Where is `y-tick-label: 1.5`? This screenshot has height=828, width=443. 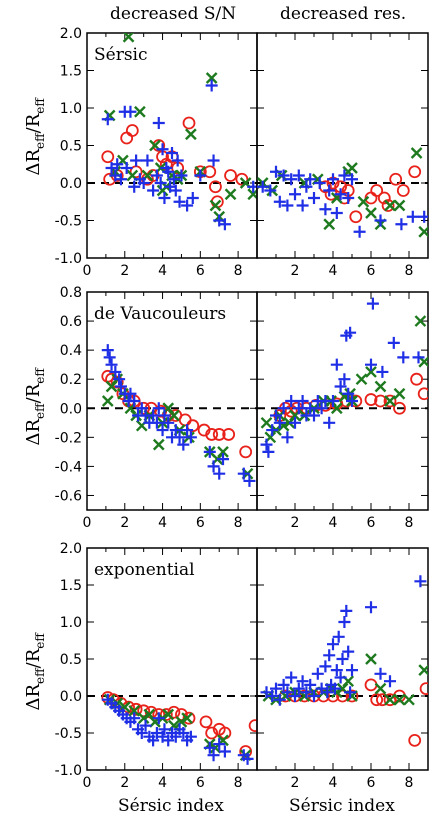 y-tick-label: 1.5 is located at coordinates (71, 586).